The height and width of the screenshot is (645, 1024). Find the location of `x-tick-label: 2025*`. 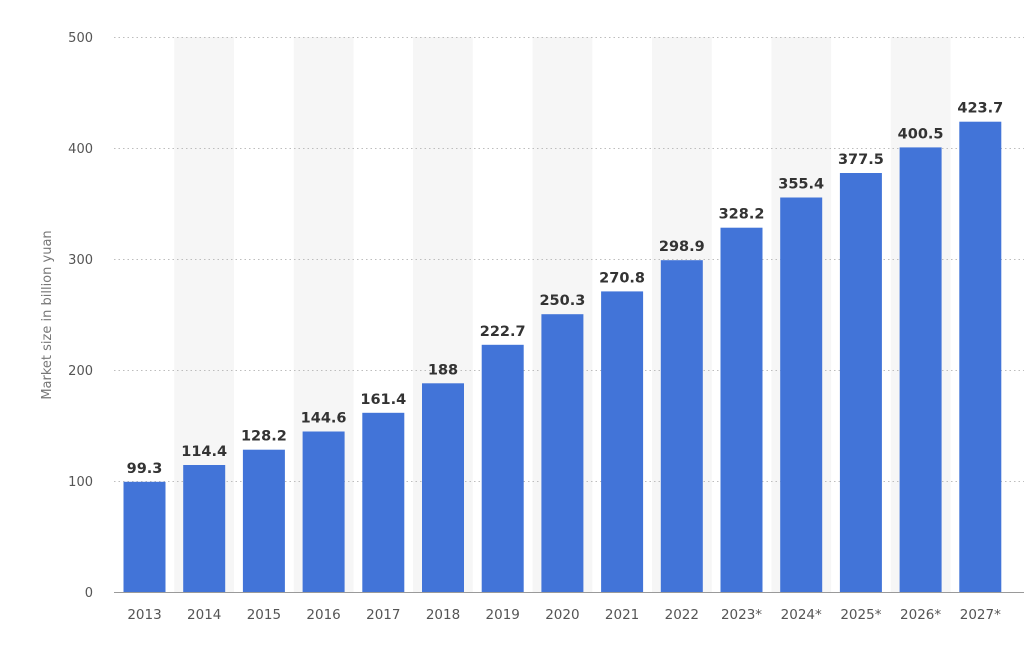

x-tick-label: 2025* is located at coordinates (860, 615).